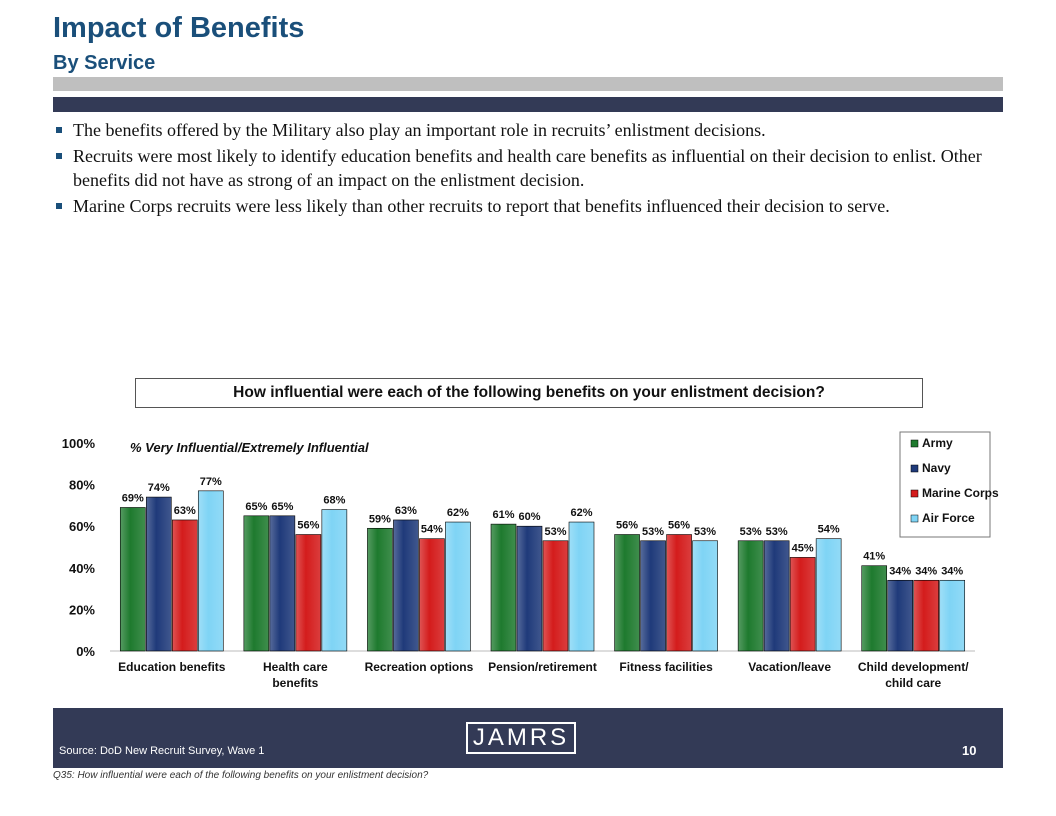  I want to click on y-tick-label: 20%, so click(82, 609).